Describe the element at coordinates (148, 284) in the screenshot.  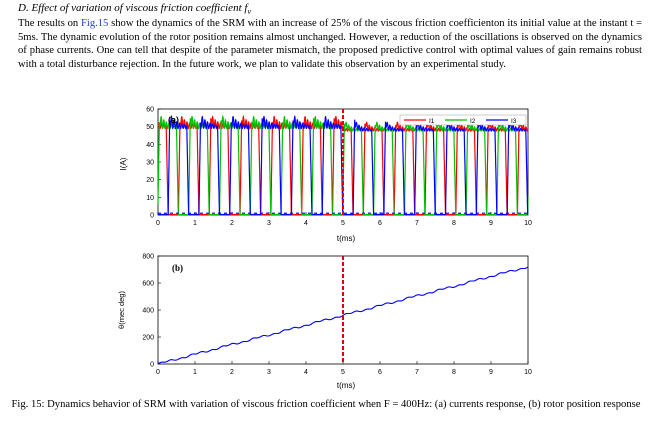
I see `panel-b-ytick-label: 600` at that location.